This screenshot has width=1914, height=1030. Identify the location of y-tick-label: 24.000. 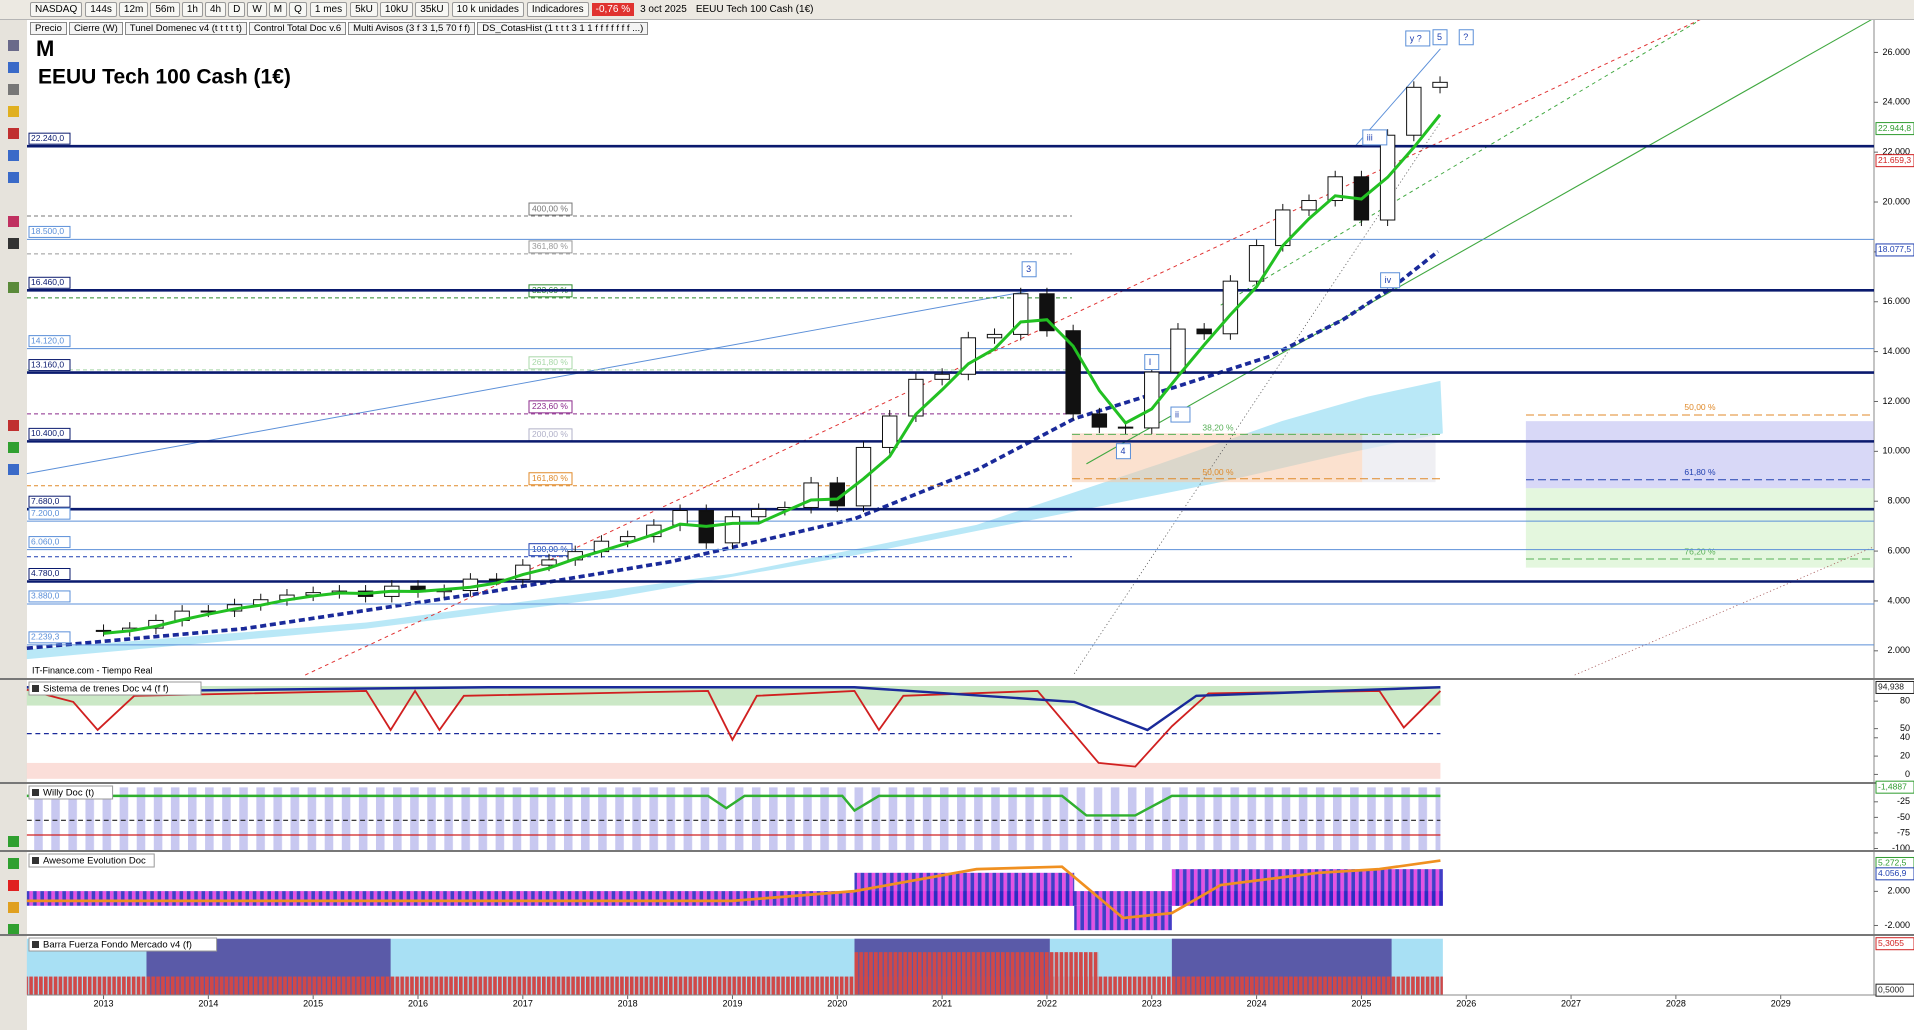
(1896, 102).